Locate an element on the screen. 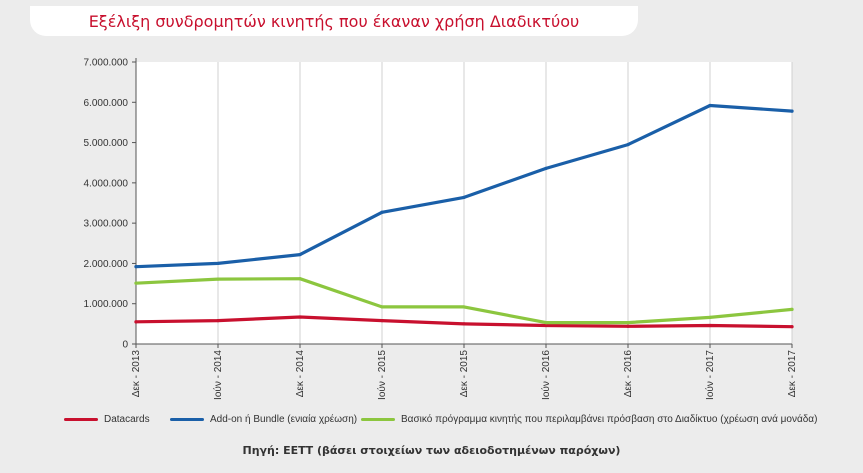 The width and height of the screenshot is (863, 473). y-tick-label: 3.000.000 is located at coordinates (106, 224).